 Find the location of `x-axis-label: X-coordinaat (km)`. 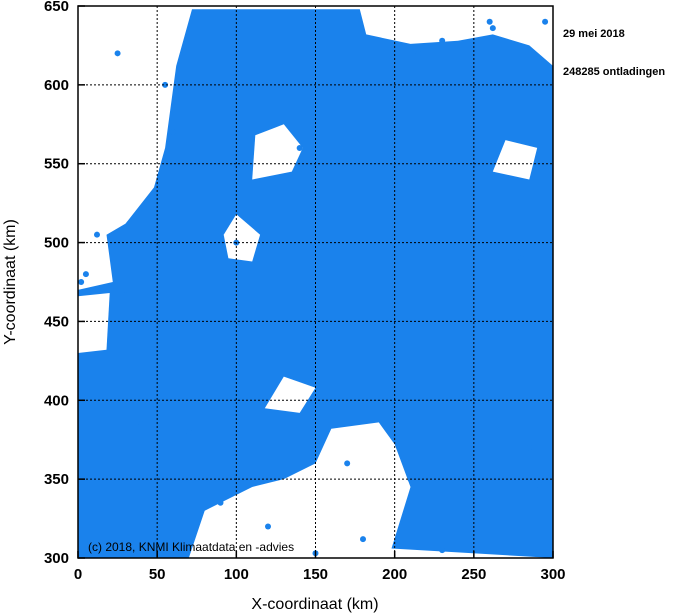

x-axis-label: X-coordinaat (km) is located at coordinates (314, 604).